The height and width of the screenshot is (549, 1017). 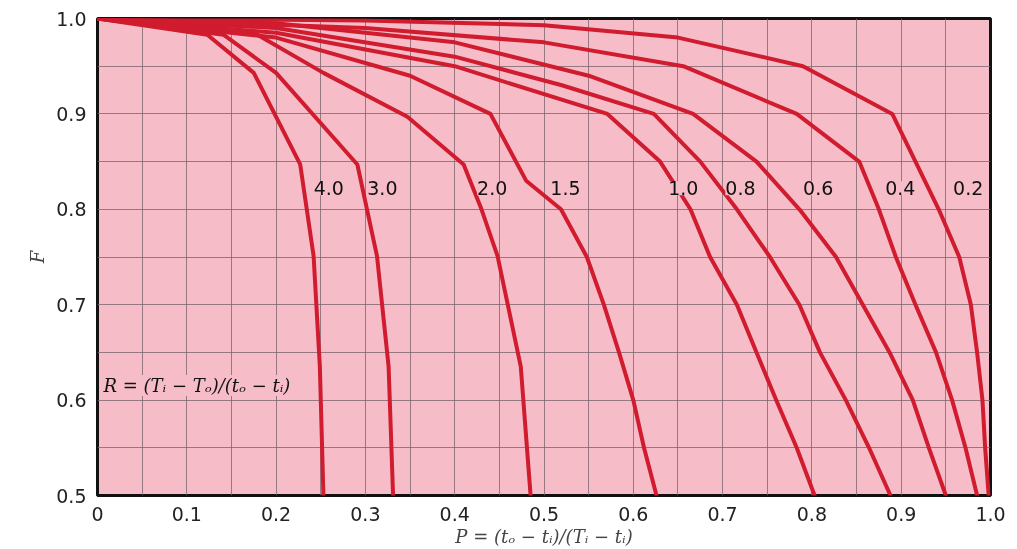 I want to click on x-axis-title: P = (tₒ − tᵢ)/(Tᵢ − tᵢ), so click(x=543, y=536).